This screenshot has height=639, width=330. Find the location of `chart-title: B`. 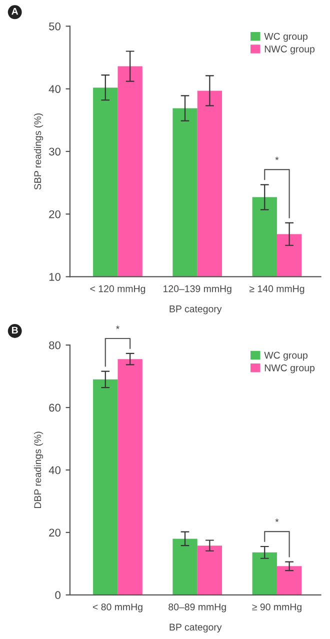

chart-title: B is located at coordinates (15, 330).